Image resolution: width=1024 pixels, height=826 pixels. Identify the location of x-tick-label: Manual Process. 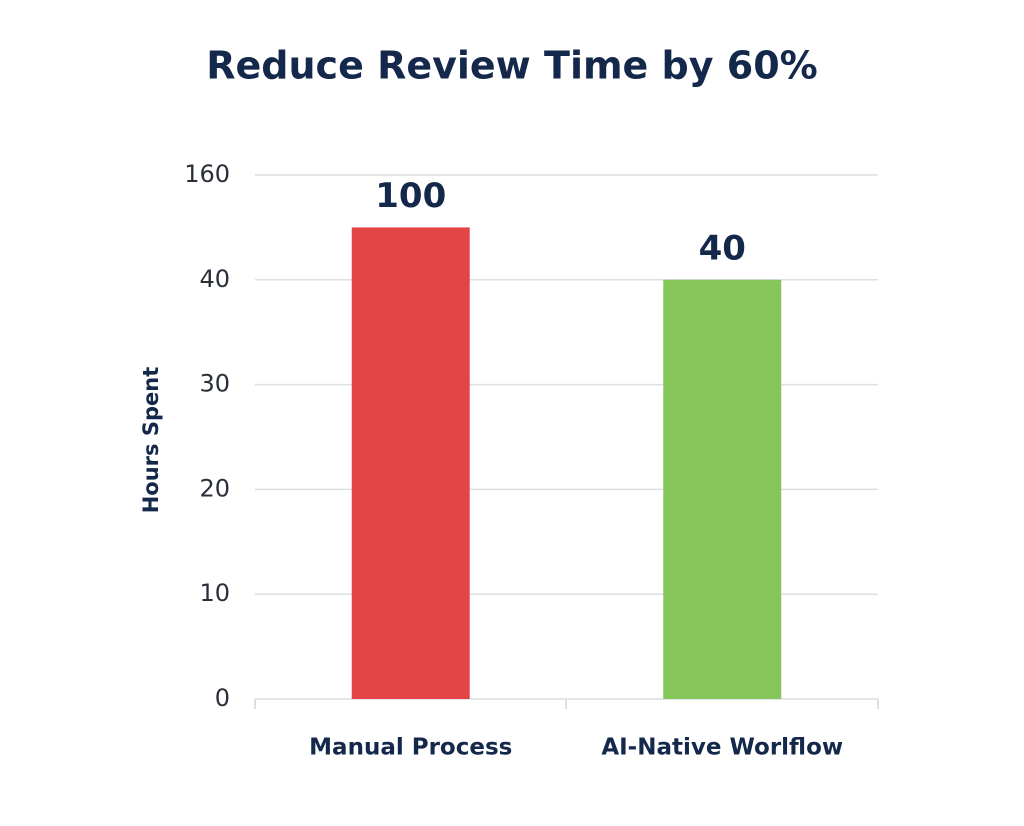
(410, 748).